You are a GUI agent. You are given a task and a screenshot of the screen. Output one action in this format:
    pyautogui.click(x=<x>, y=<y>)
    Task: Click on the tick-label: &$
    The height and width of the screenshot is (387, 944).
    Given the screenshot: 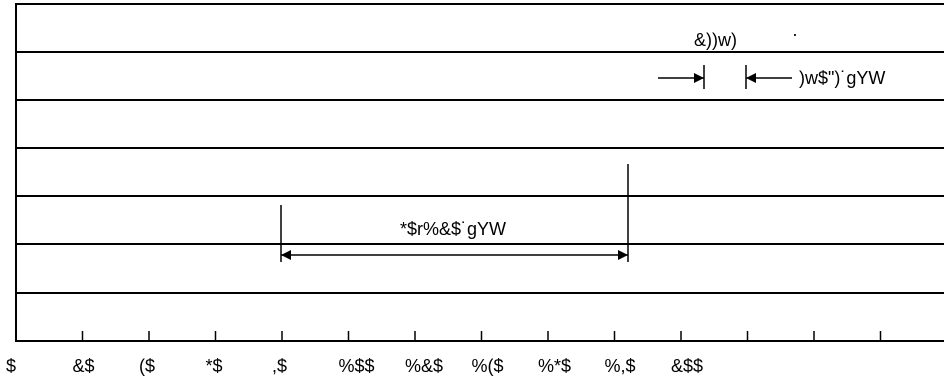 What is the action you would take?
    pyautogui.click(x=84, y=366)
    